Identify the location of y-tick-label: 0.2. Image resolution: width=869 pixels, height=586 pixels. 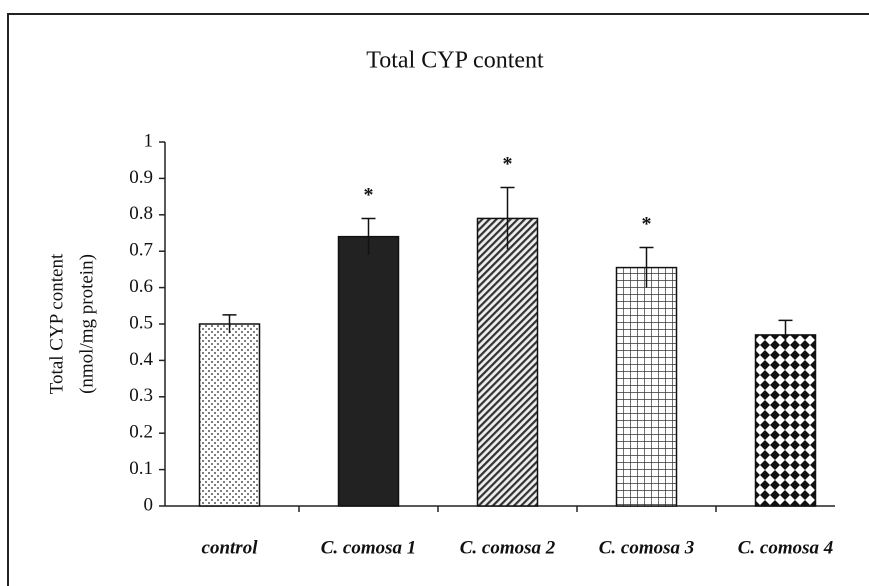
(141, 432).